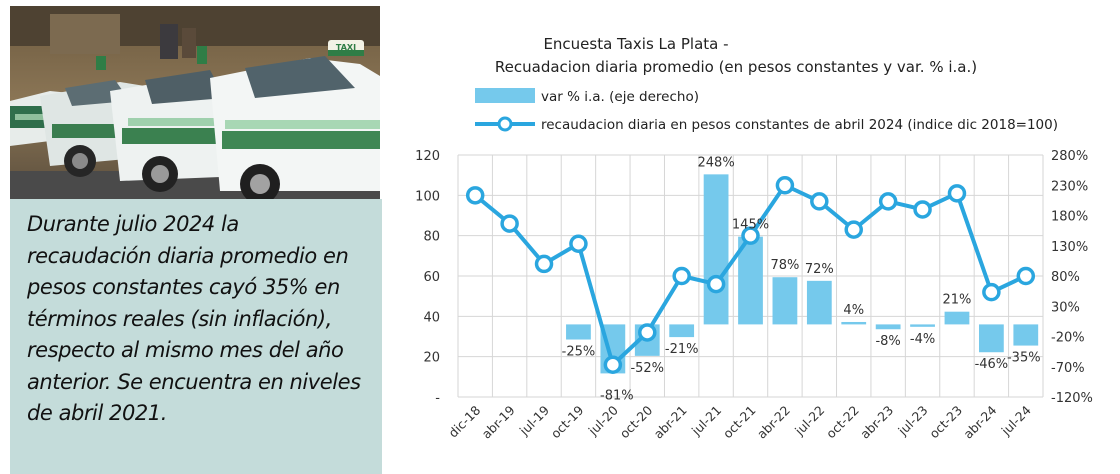 The image size is (1120, 474). What do you see at coordinates (427, 156) in the screenshot?
I see `y-left-tick-label: 120` at bounding box center [427, 156].